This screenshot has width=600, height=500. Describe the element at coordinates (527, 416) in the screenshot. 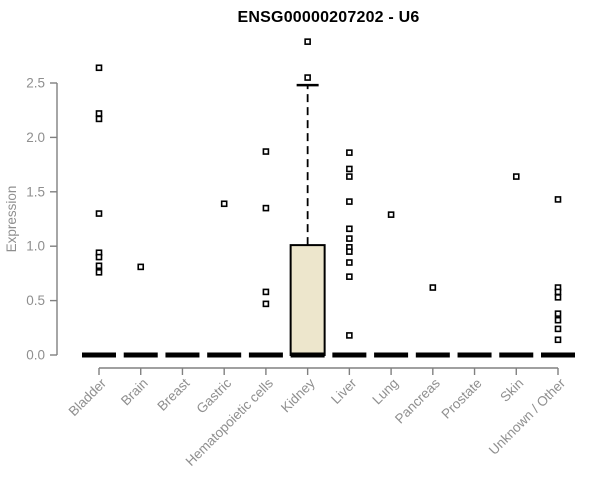

I see `x-tick-label: Unknown / Other` at that location.